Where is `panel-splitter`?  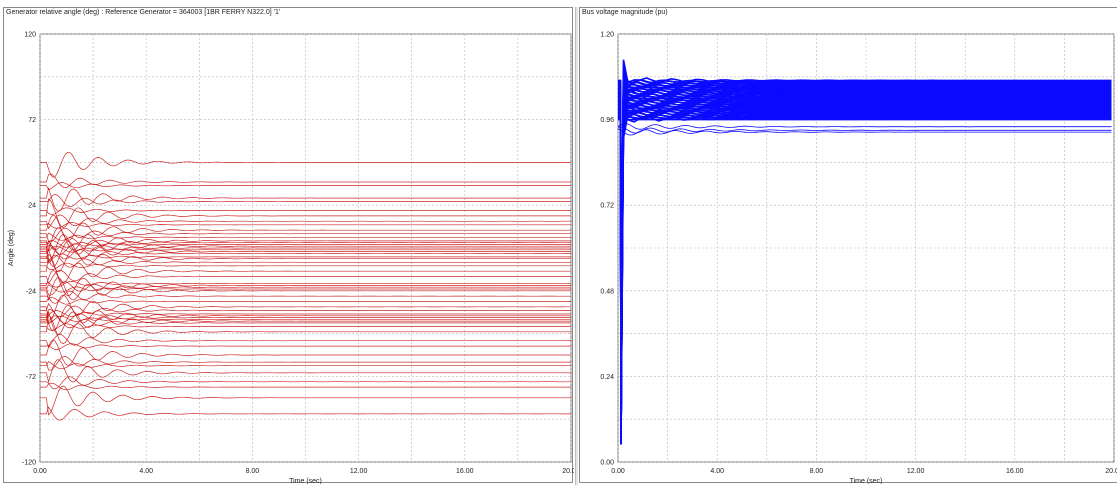 panel-splitter is located at coordinates (576, 246).